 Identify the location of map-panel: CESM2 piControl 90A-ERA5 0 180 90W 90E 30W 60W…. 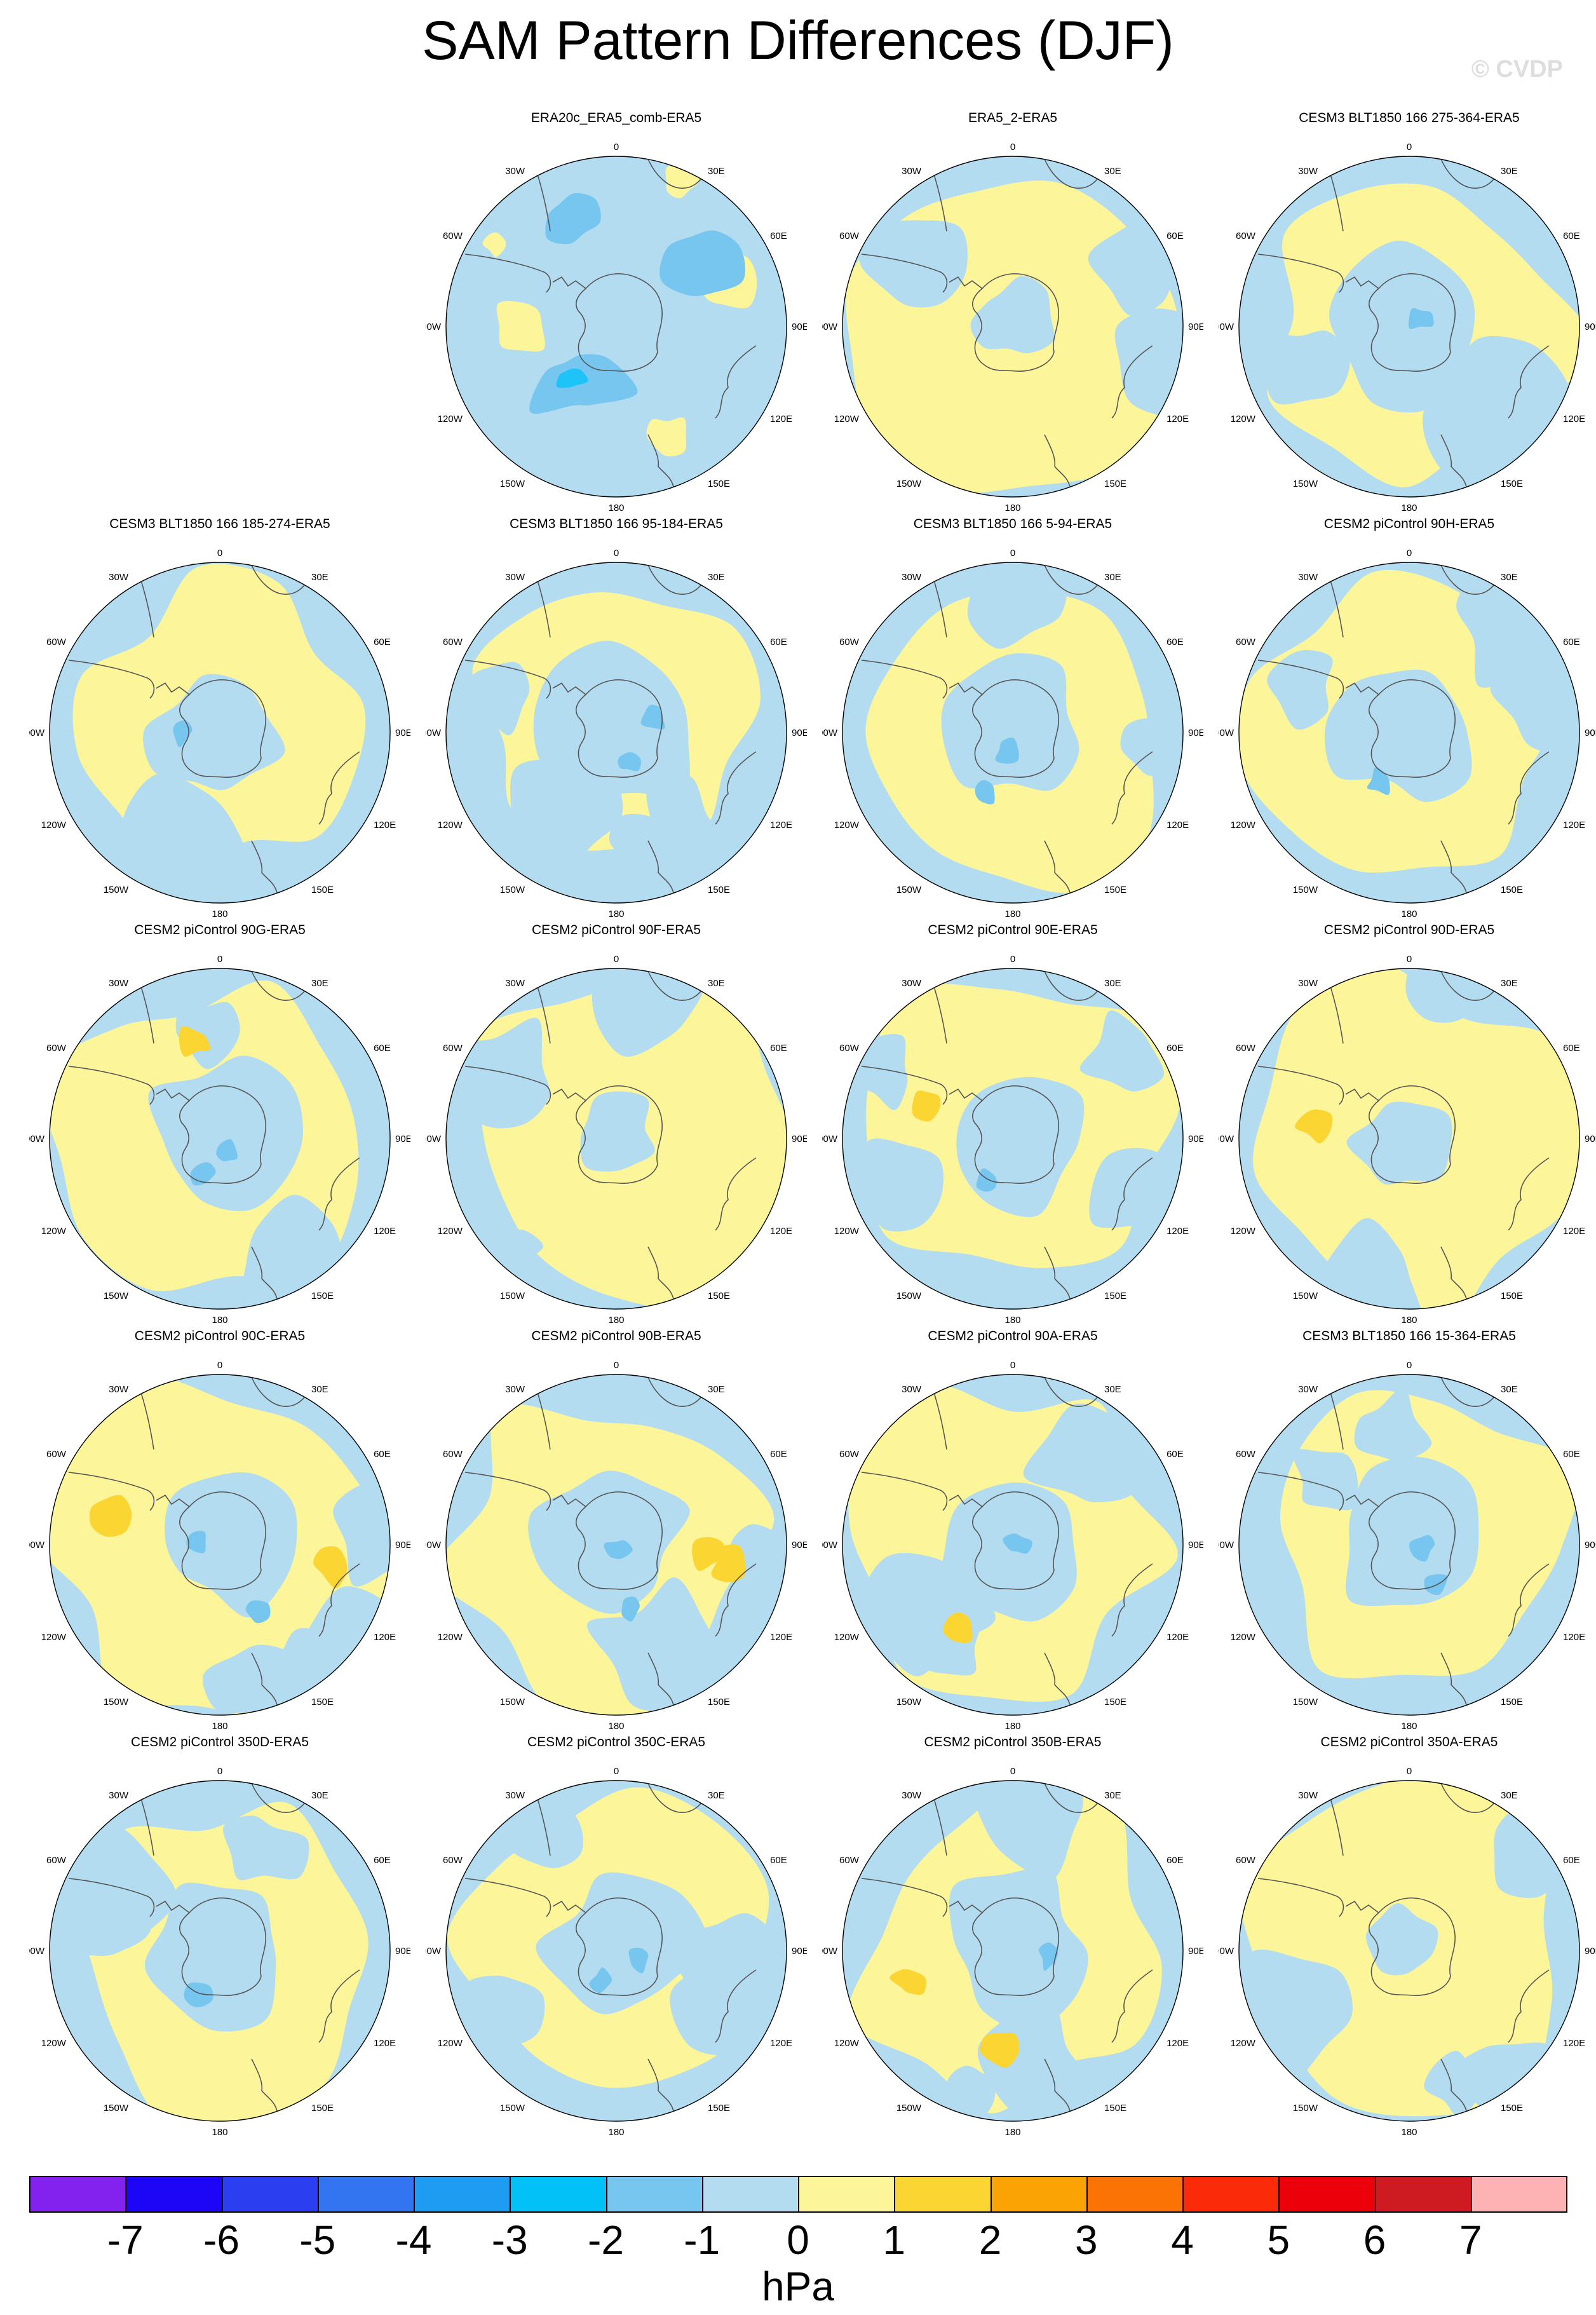
(1012, 1532).